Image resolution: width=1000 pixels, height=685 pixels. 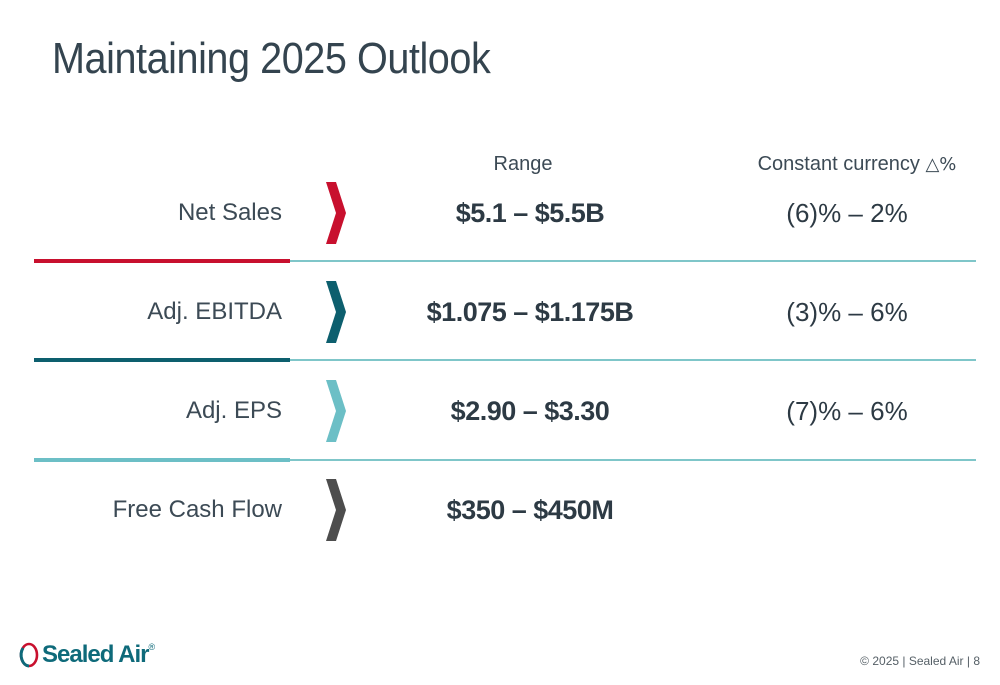 I want to click on footer-copyright: © 2025 | Sealed Air | 8, so click(x=920, y=661).